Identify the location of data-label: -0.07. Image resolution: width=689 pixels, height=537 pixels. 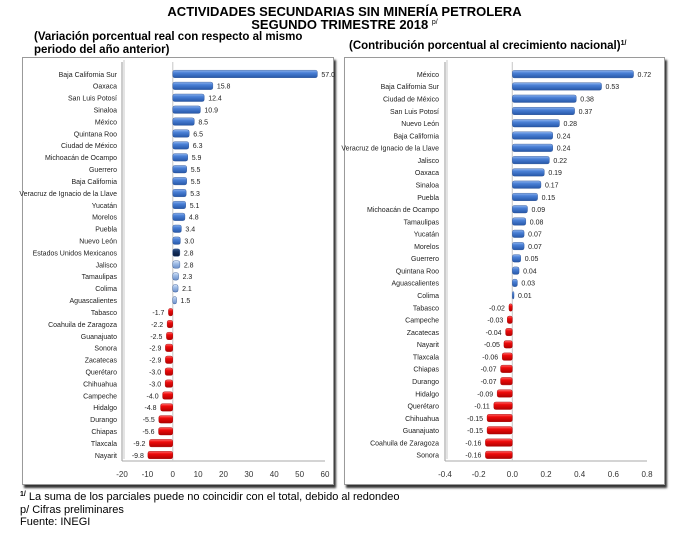
(489, 382).